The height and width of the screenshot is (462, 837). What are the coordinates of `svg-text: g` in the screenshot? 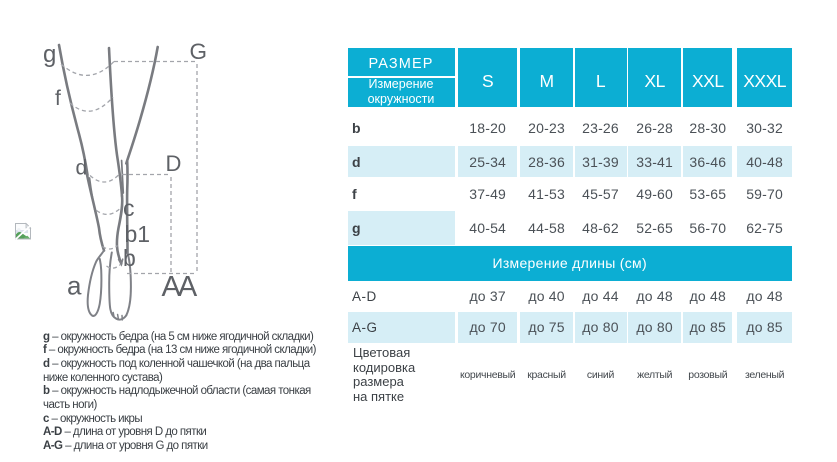 It's located at (49, 54).